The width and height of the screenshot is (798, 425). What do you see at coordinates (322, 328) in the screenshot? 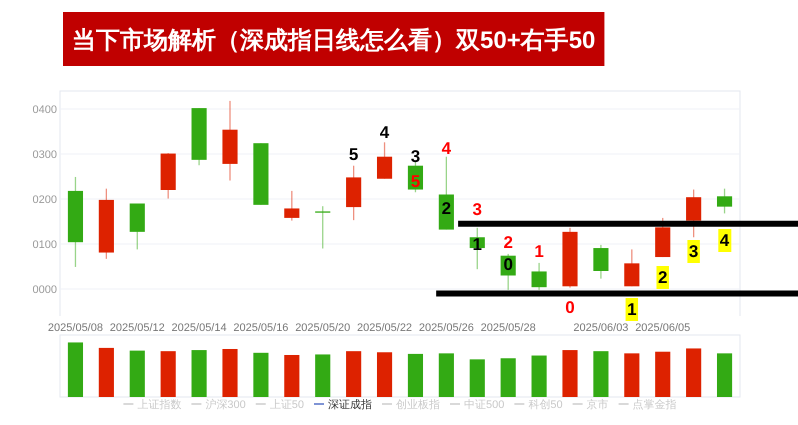
I see `x-tick-label: 2025/05/20` at bounding box center [322, 328].